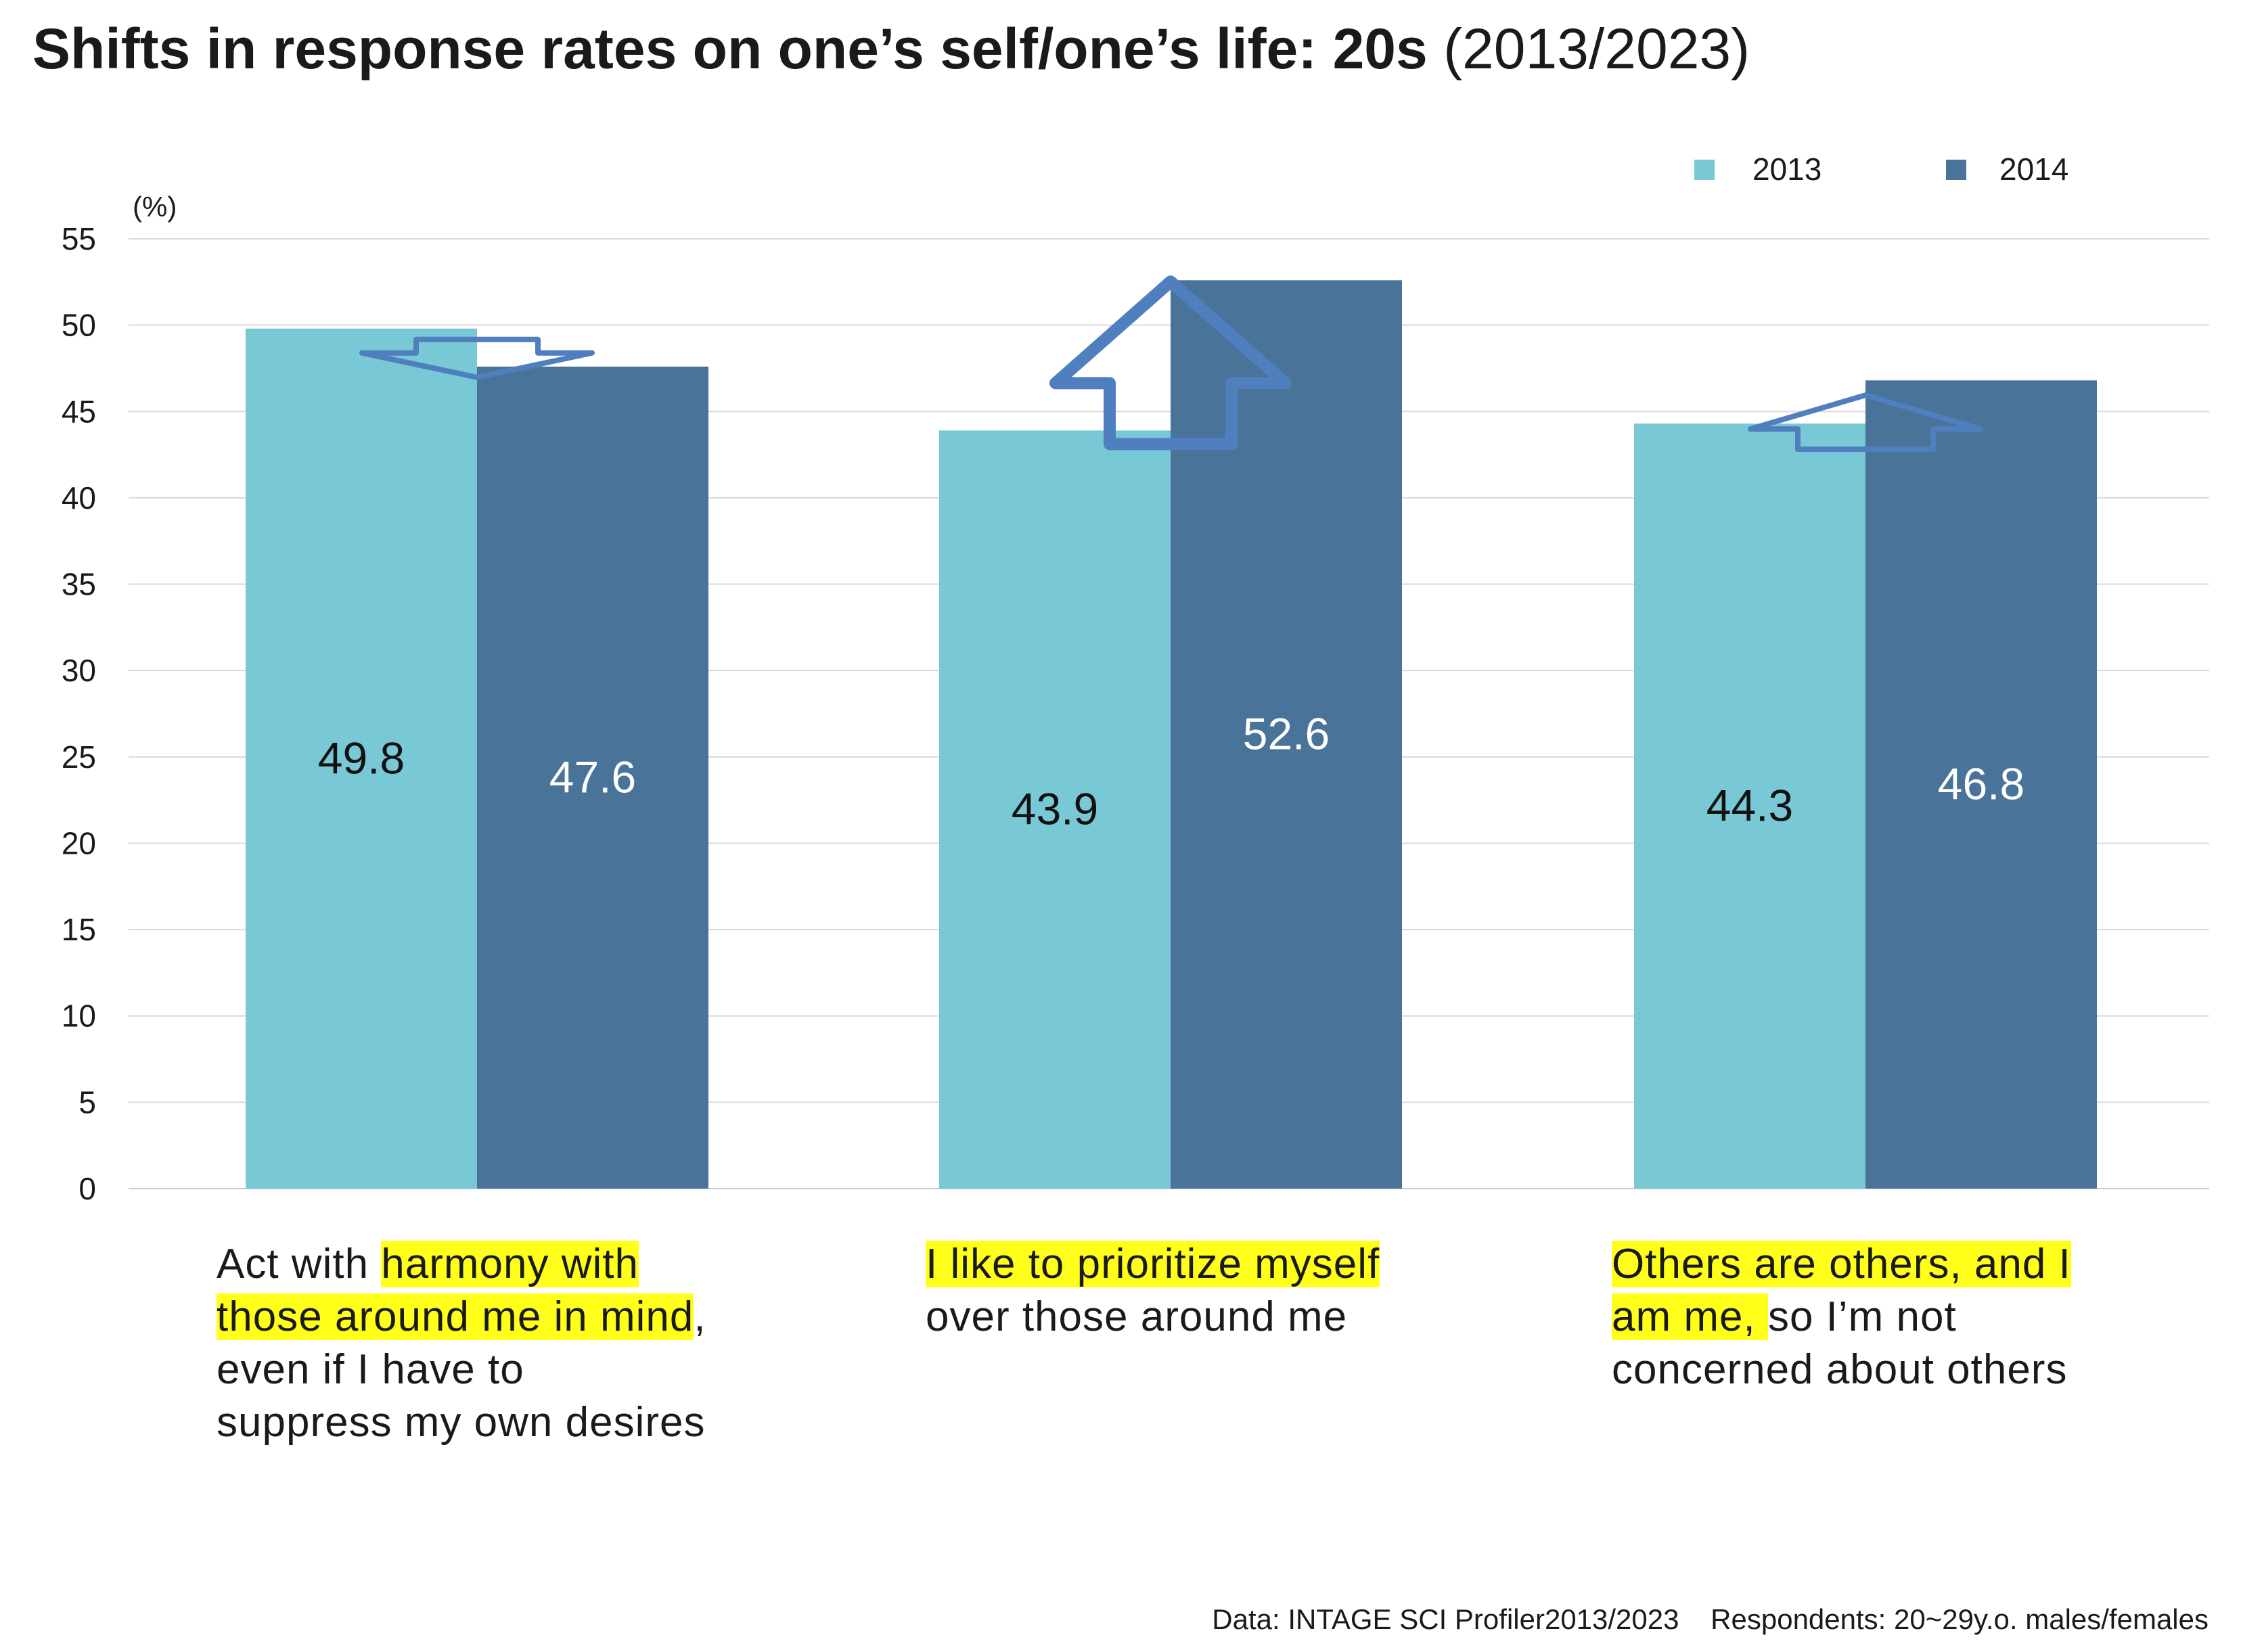  What do you see at coordinates (1137, 1316) in the screenshot?
I see `label-text: over those around me` at bounding box center [1137, 1316].